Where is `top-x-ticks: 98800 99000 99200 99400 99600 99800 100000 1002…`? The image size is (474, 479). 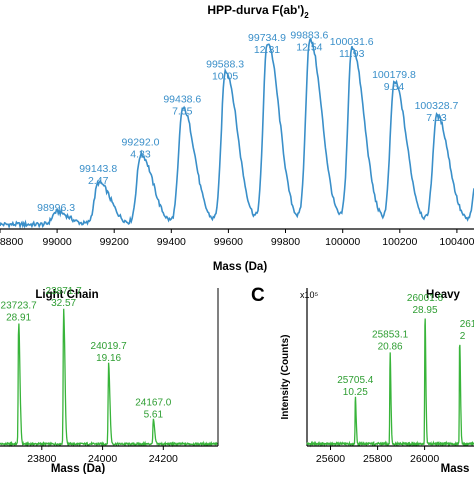
top-x-ticks: 98800 99000 99200 99400 99600 99800 100000 1002… is located at coordinates (237, 238).